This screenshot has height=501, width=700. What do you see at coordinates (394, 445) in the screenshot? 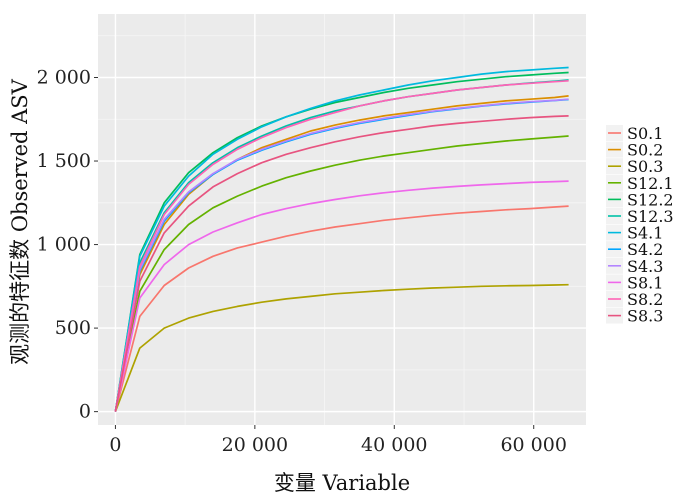
I see `x-tick-label: 40 000` at bounding box center [394, 445].